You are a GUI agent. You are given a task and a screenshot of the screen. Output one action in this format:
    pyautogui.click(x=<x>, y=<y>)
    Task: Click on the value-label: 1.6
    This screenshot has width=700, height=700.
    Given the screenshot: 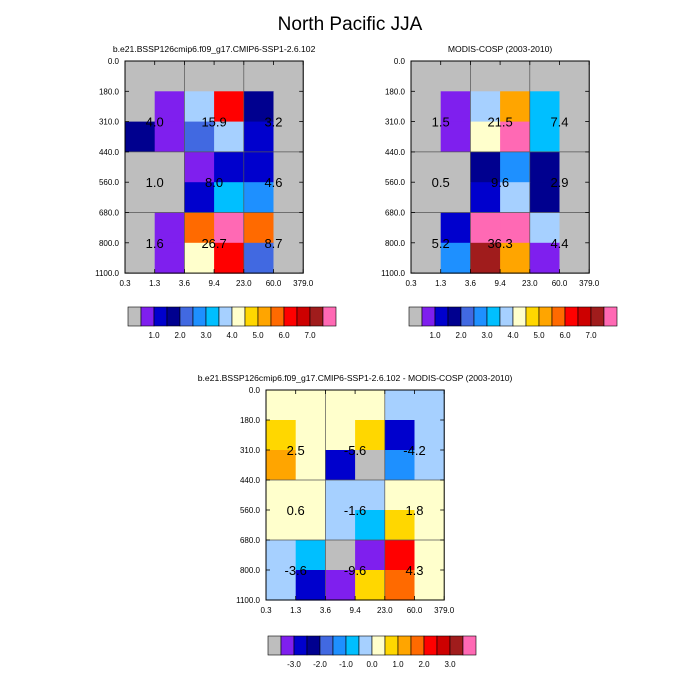 What is the action you would take?
    pyautogui.click(x=155, y=243)
    